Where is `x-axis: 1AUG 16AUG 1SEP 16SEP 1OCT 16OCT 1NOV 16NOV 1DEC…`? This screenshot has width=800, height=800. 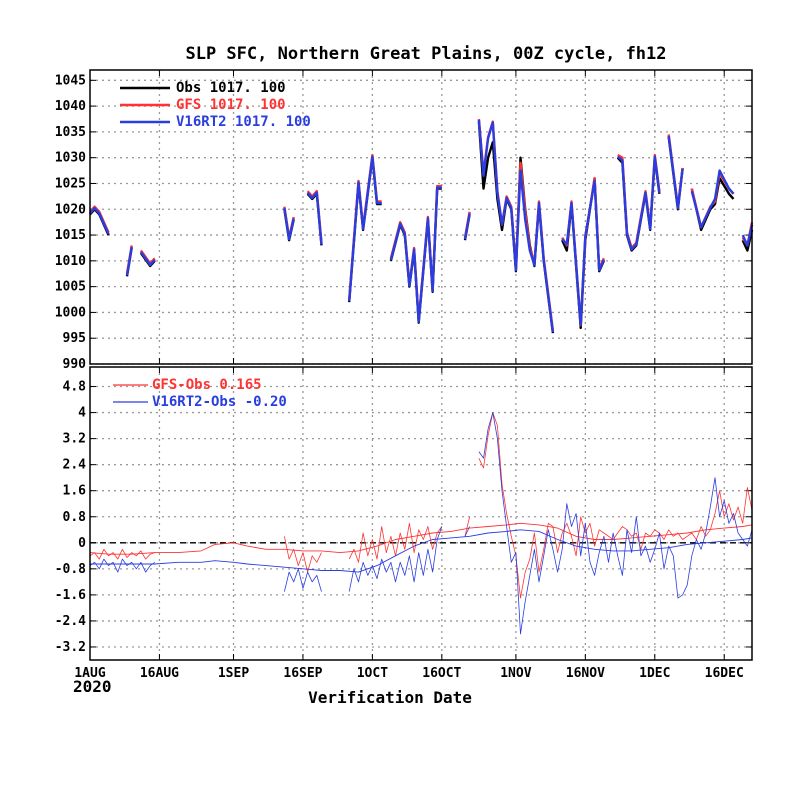 x-axis: 1AUG 16AUG 1SEP 16SEP 1OCT 16OCT 1NOV 16NOV 1DEC… is located at coordinates (408, 673).